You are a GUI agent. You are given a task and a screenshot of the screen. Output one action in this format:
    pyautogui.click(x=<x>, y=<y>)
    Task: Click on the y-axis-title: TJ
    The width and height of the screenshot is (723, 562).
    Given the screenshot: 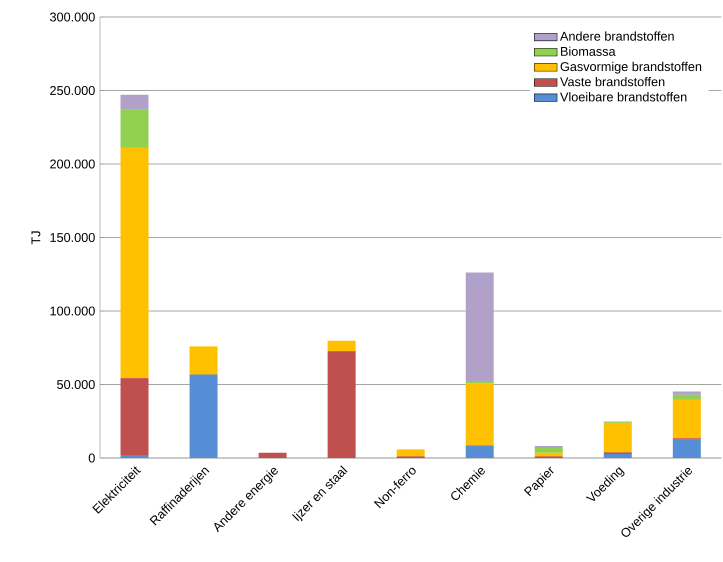 What is the action you would take?
    pyautogui.click(x=36, y=237)
    